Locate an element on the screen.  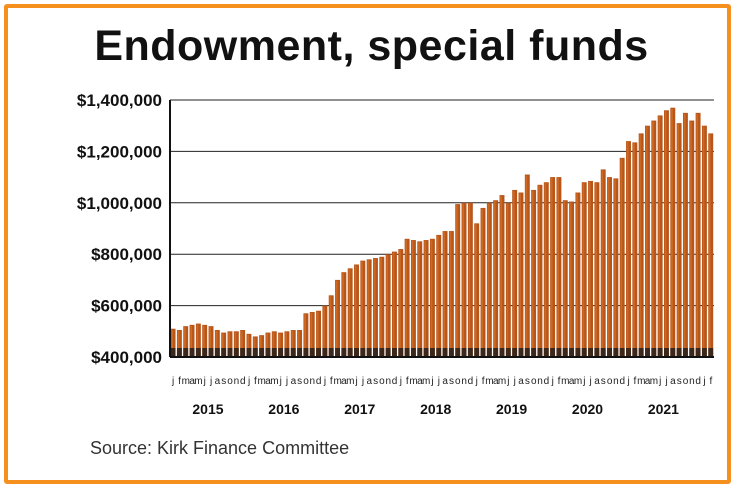
y-tick-label: $400,000 is located at coordinates (126, 357).